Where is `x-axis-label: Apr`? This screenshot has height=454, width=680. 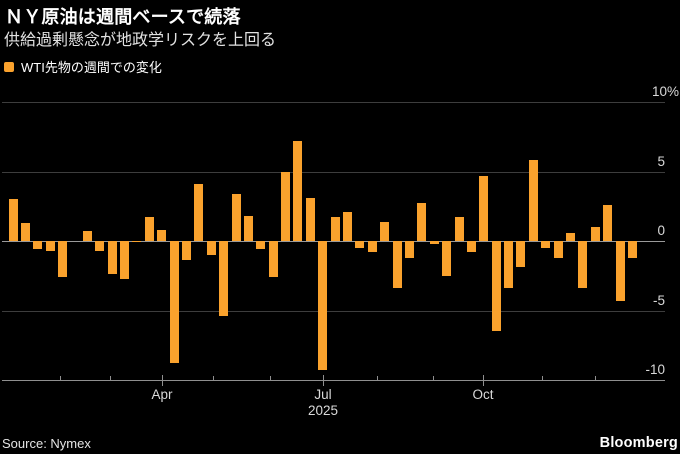 x-axis-label: Apr is located at coordinates (162, 394).